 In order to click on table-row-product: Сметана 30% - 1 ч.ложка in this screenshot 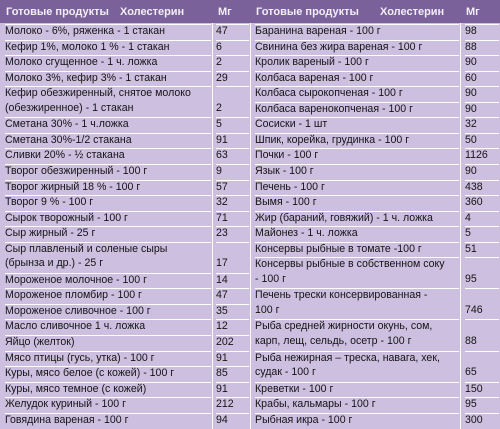, I will do `click(108, 124)`.